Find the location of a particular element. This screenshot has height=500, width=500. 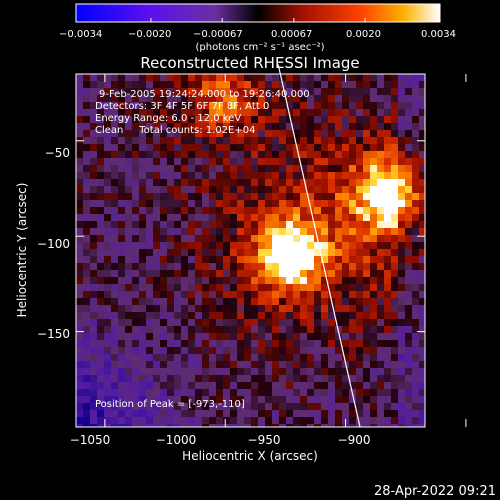

colorbar-tick-label-5: 0.0034 is located at coordinates (438, 34).